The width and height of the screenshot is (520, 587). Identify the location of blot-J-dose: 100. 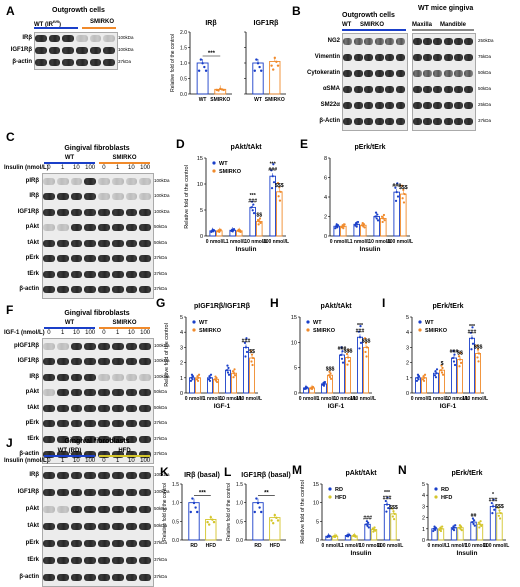
(145, 461).